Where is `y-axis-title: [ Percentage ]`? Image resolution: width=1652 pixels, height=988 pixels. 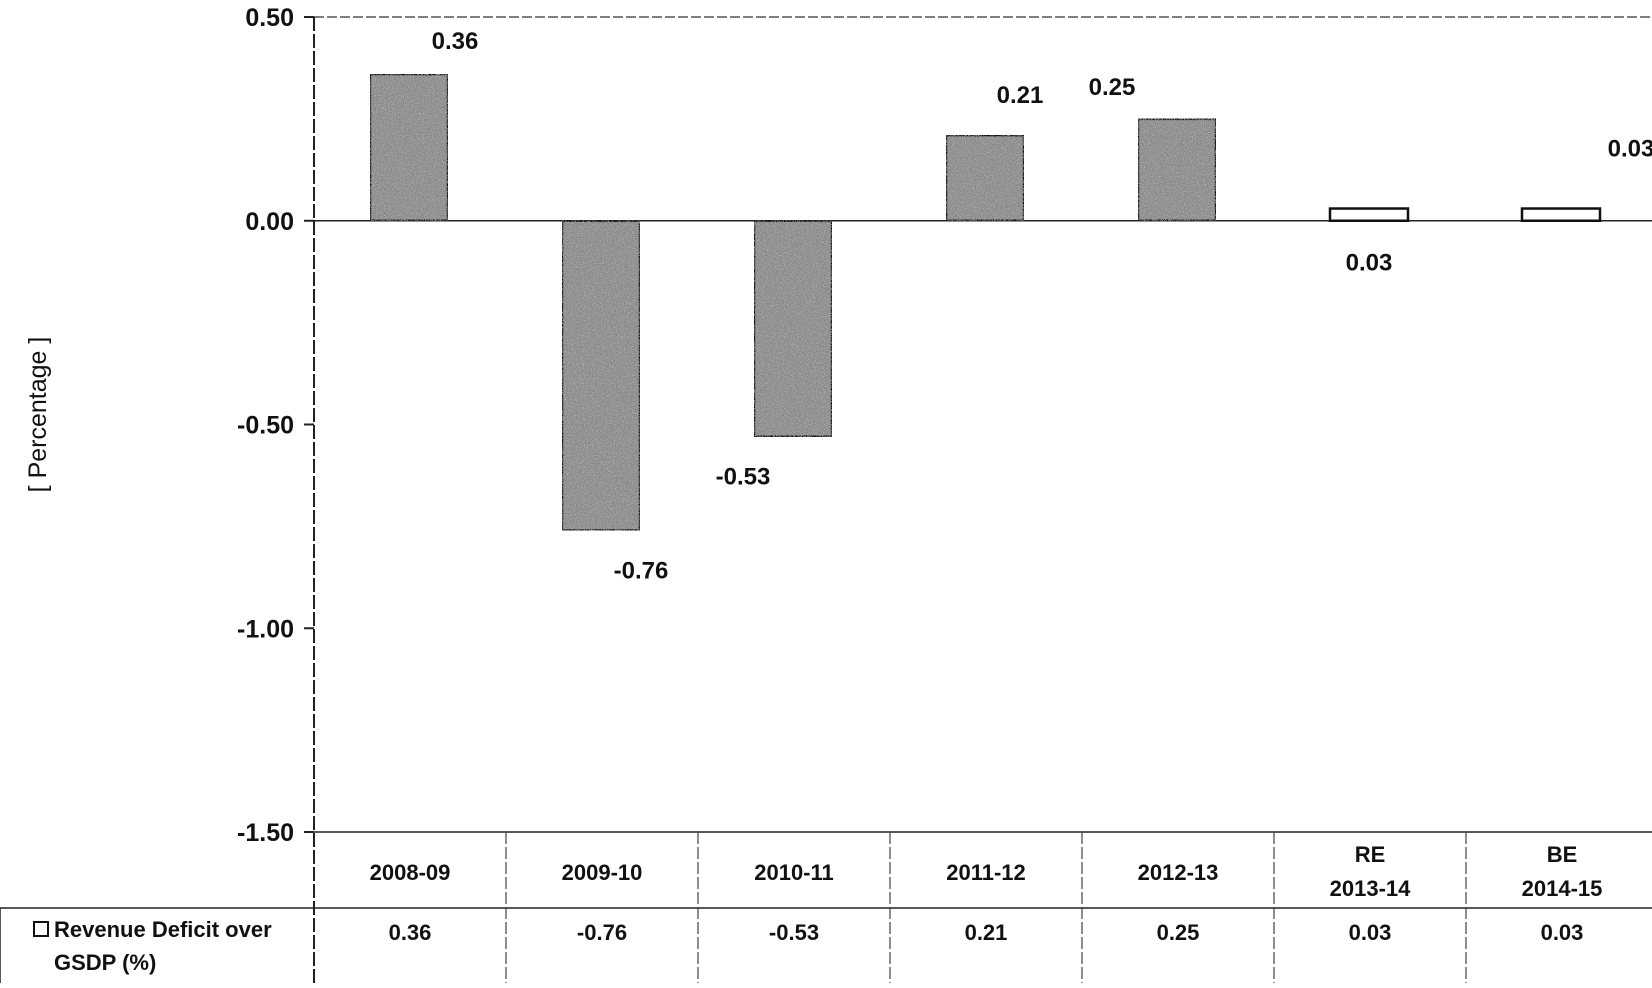 y-axis-title: [ Percentage ] is located at coordinates (38, 415).